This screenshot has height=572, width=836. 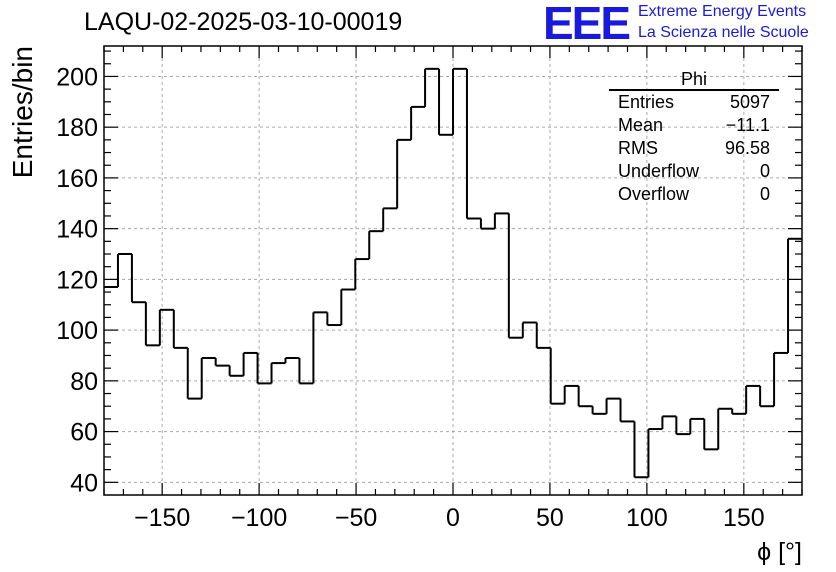 What do you see at coordinates (638, 148) in the screenshot?
I see `stats-label: RMS` at bounding box center [638, 148].